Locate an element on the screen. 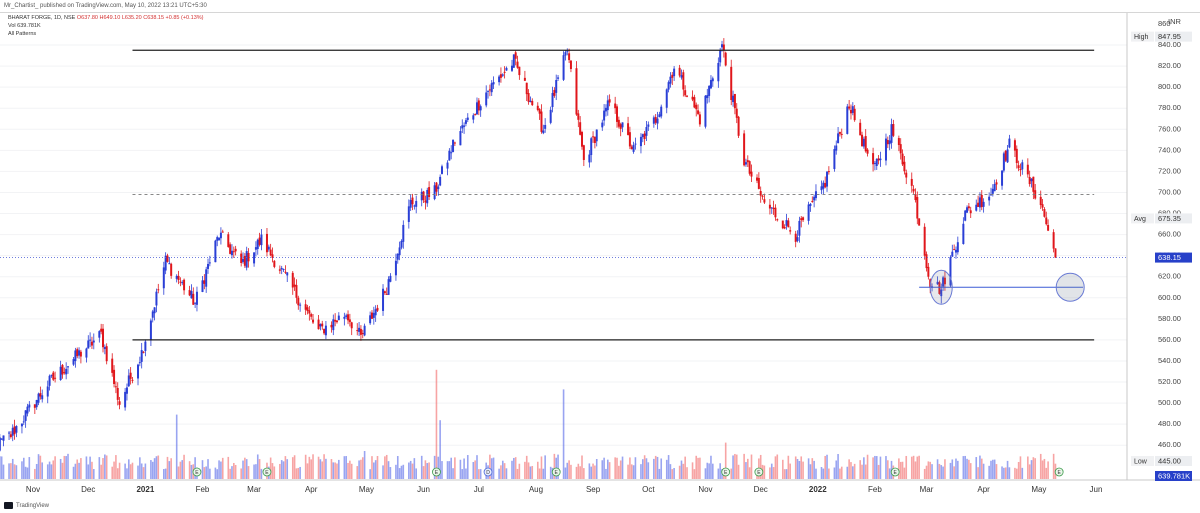 This screenshot has height=513, width=1200. legend-patterns: All Patterns is located at coordinates (22, 34).